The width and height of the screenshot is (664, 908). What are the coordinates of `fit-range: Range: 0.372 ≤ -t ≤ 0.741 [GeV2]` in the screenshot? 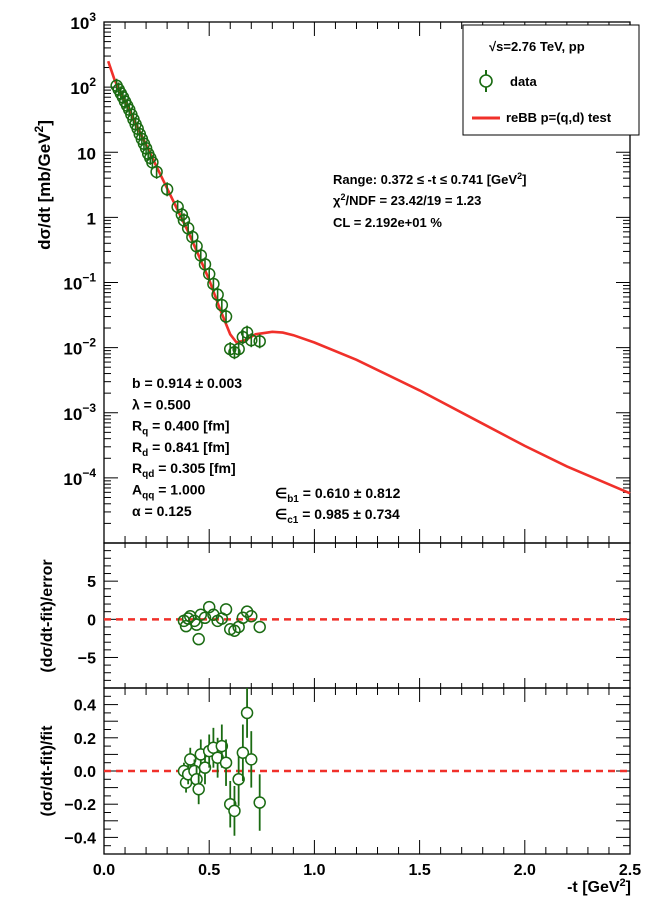 It's located at (429, 179).